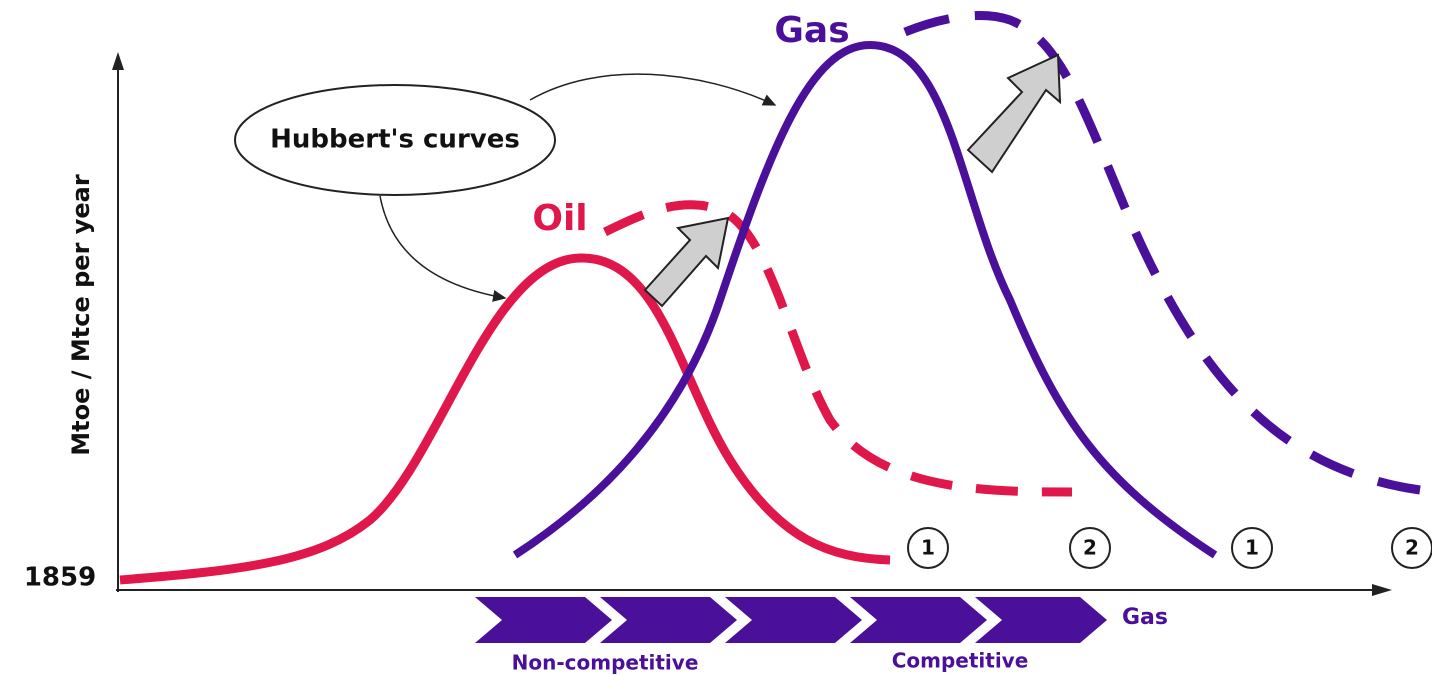  I want to click on y-axis-label: Mtoe / Mtce per year, so click(81, 315).